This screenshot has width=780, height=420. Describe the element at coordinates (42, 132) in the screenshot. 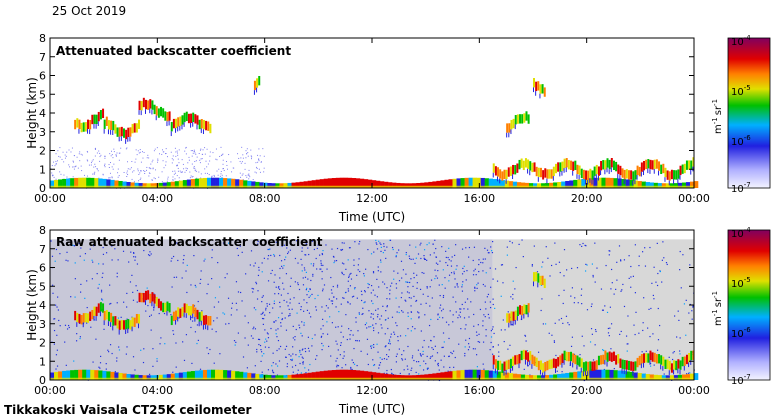

I see `y-tick-label: 3` at that location.